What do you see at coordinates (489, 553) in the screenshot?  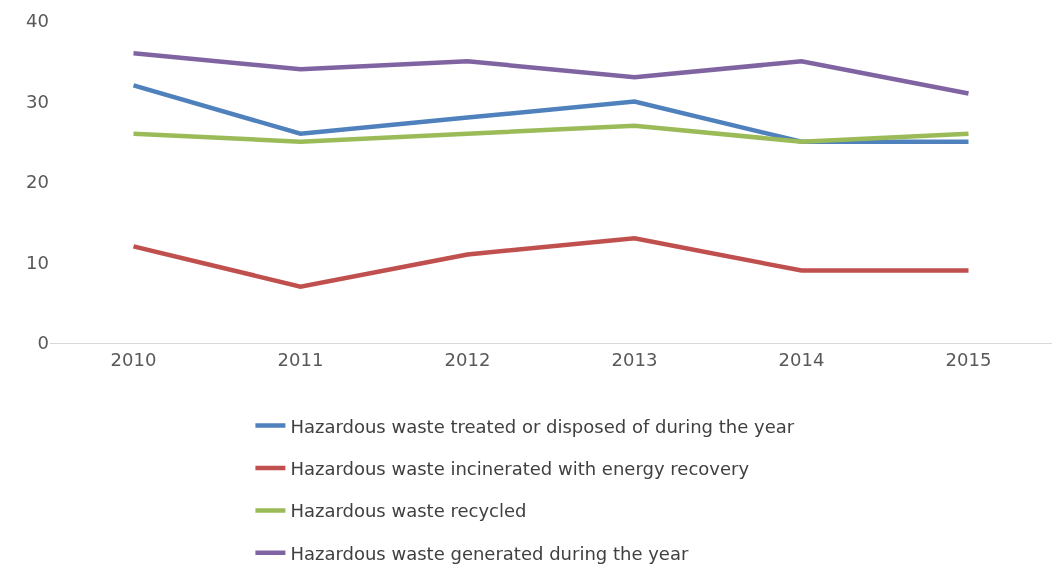 I see `legend-label: Hazardous waste generated during the year` at bounding box center [489, 553].